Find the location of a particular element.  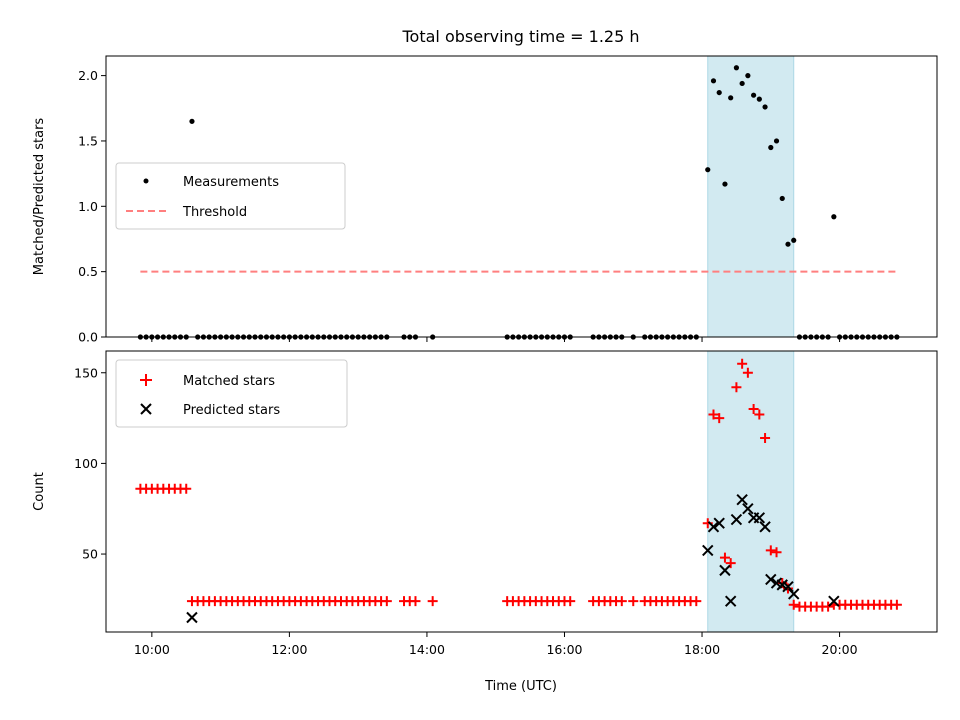

bottom-shaded-region is located at coordinates (751, 491).